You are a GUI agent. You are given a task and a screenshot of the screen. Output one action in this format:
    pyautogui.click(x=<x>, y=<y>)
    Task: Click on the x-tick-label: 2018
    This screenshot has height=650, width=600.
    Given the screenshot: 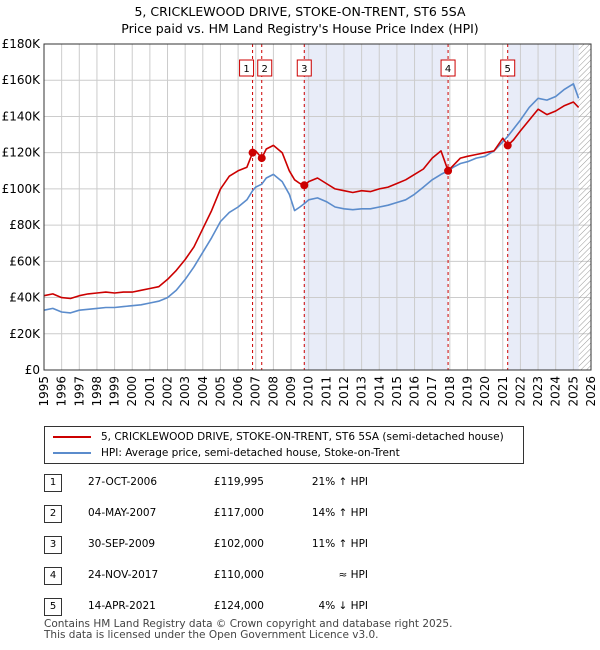 What is the action you would take?
    pyautogui.click(x=450, y=391)
    